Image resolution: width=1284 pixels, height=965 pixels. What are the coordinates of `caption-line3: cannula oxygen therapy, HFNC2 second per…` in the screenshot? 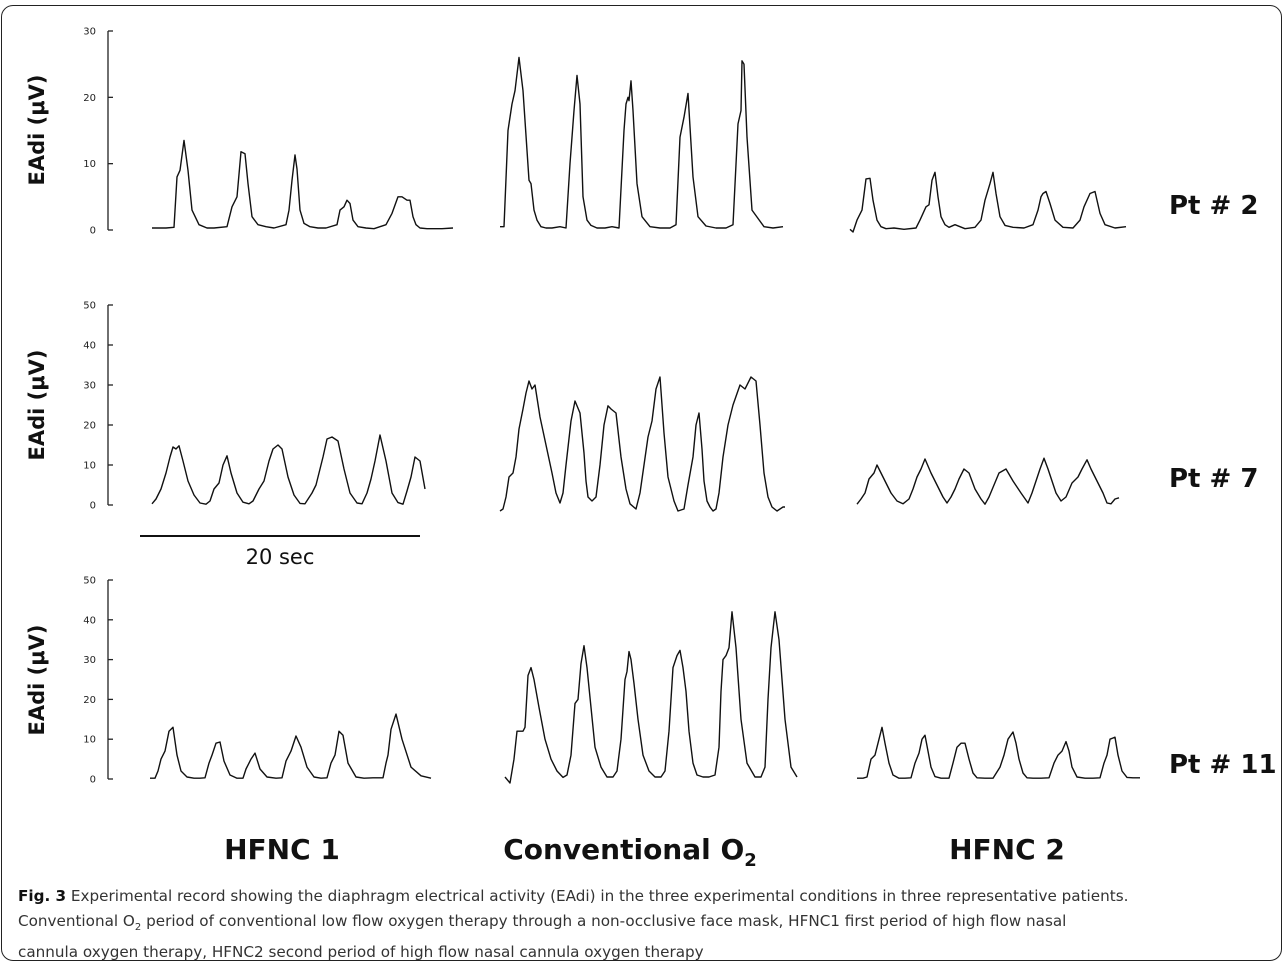 It's located at (361, 952).